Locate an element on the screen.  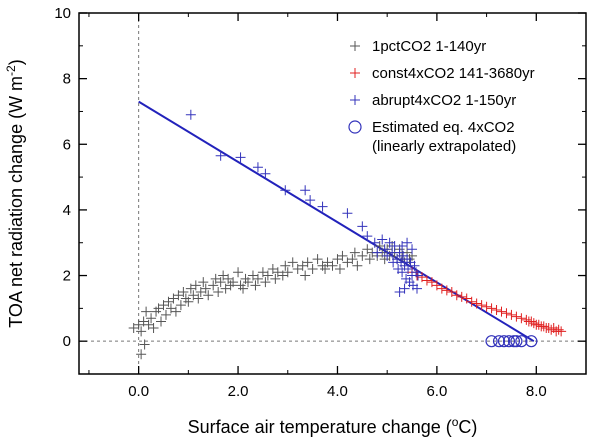
y-axis-title: TOA net radiation change (W m-2) is located at coordinates (15, 193).